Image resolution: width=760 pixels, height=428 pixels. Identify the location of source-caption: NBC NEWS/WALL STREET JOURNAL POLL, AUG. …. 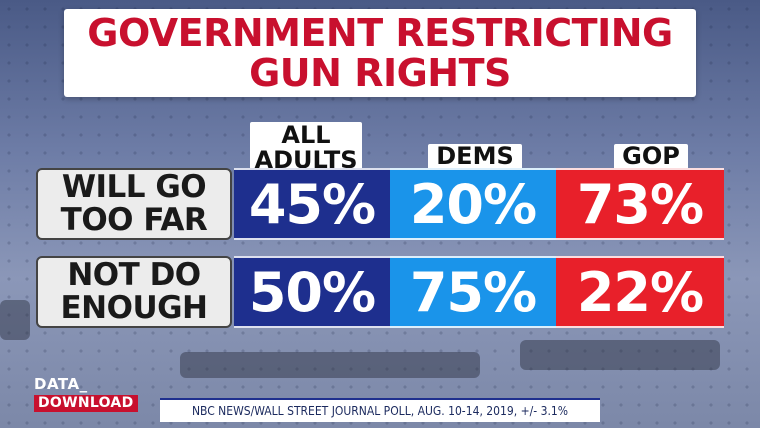
(380, 410).